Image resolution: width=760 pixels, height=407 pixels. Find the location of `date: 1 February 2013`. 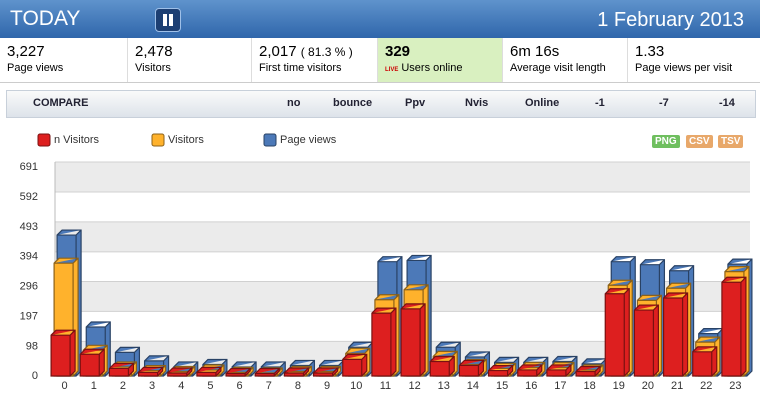

date: 1 February 2013 is located at coordinates (670, 20).